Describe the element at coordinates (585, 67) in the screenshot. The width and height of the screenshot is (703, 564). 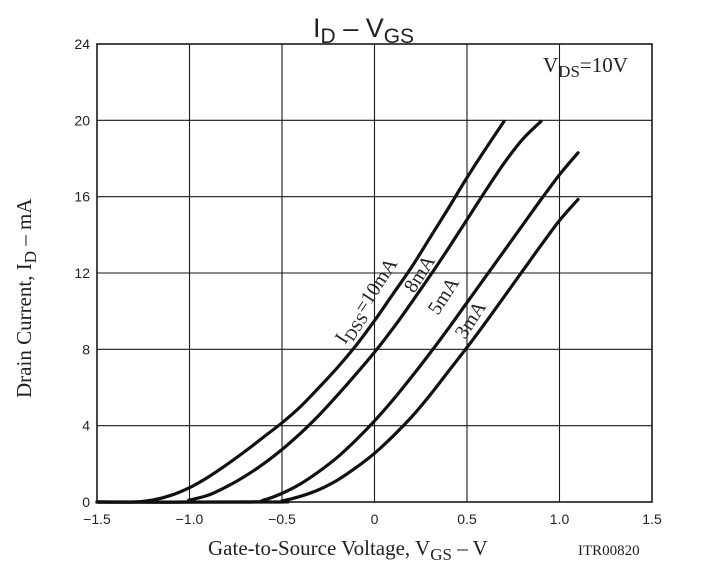
I see `condition-label: VDS=10V` at that location.